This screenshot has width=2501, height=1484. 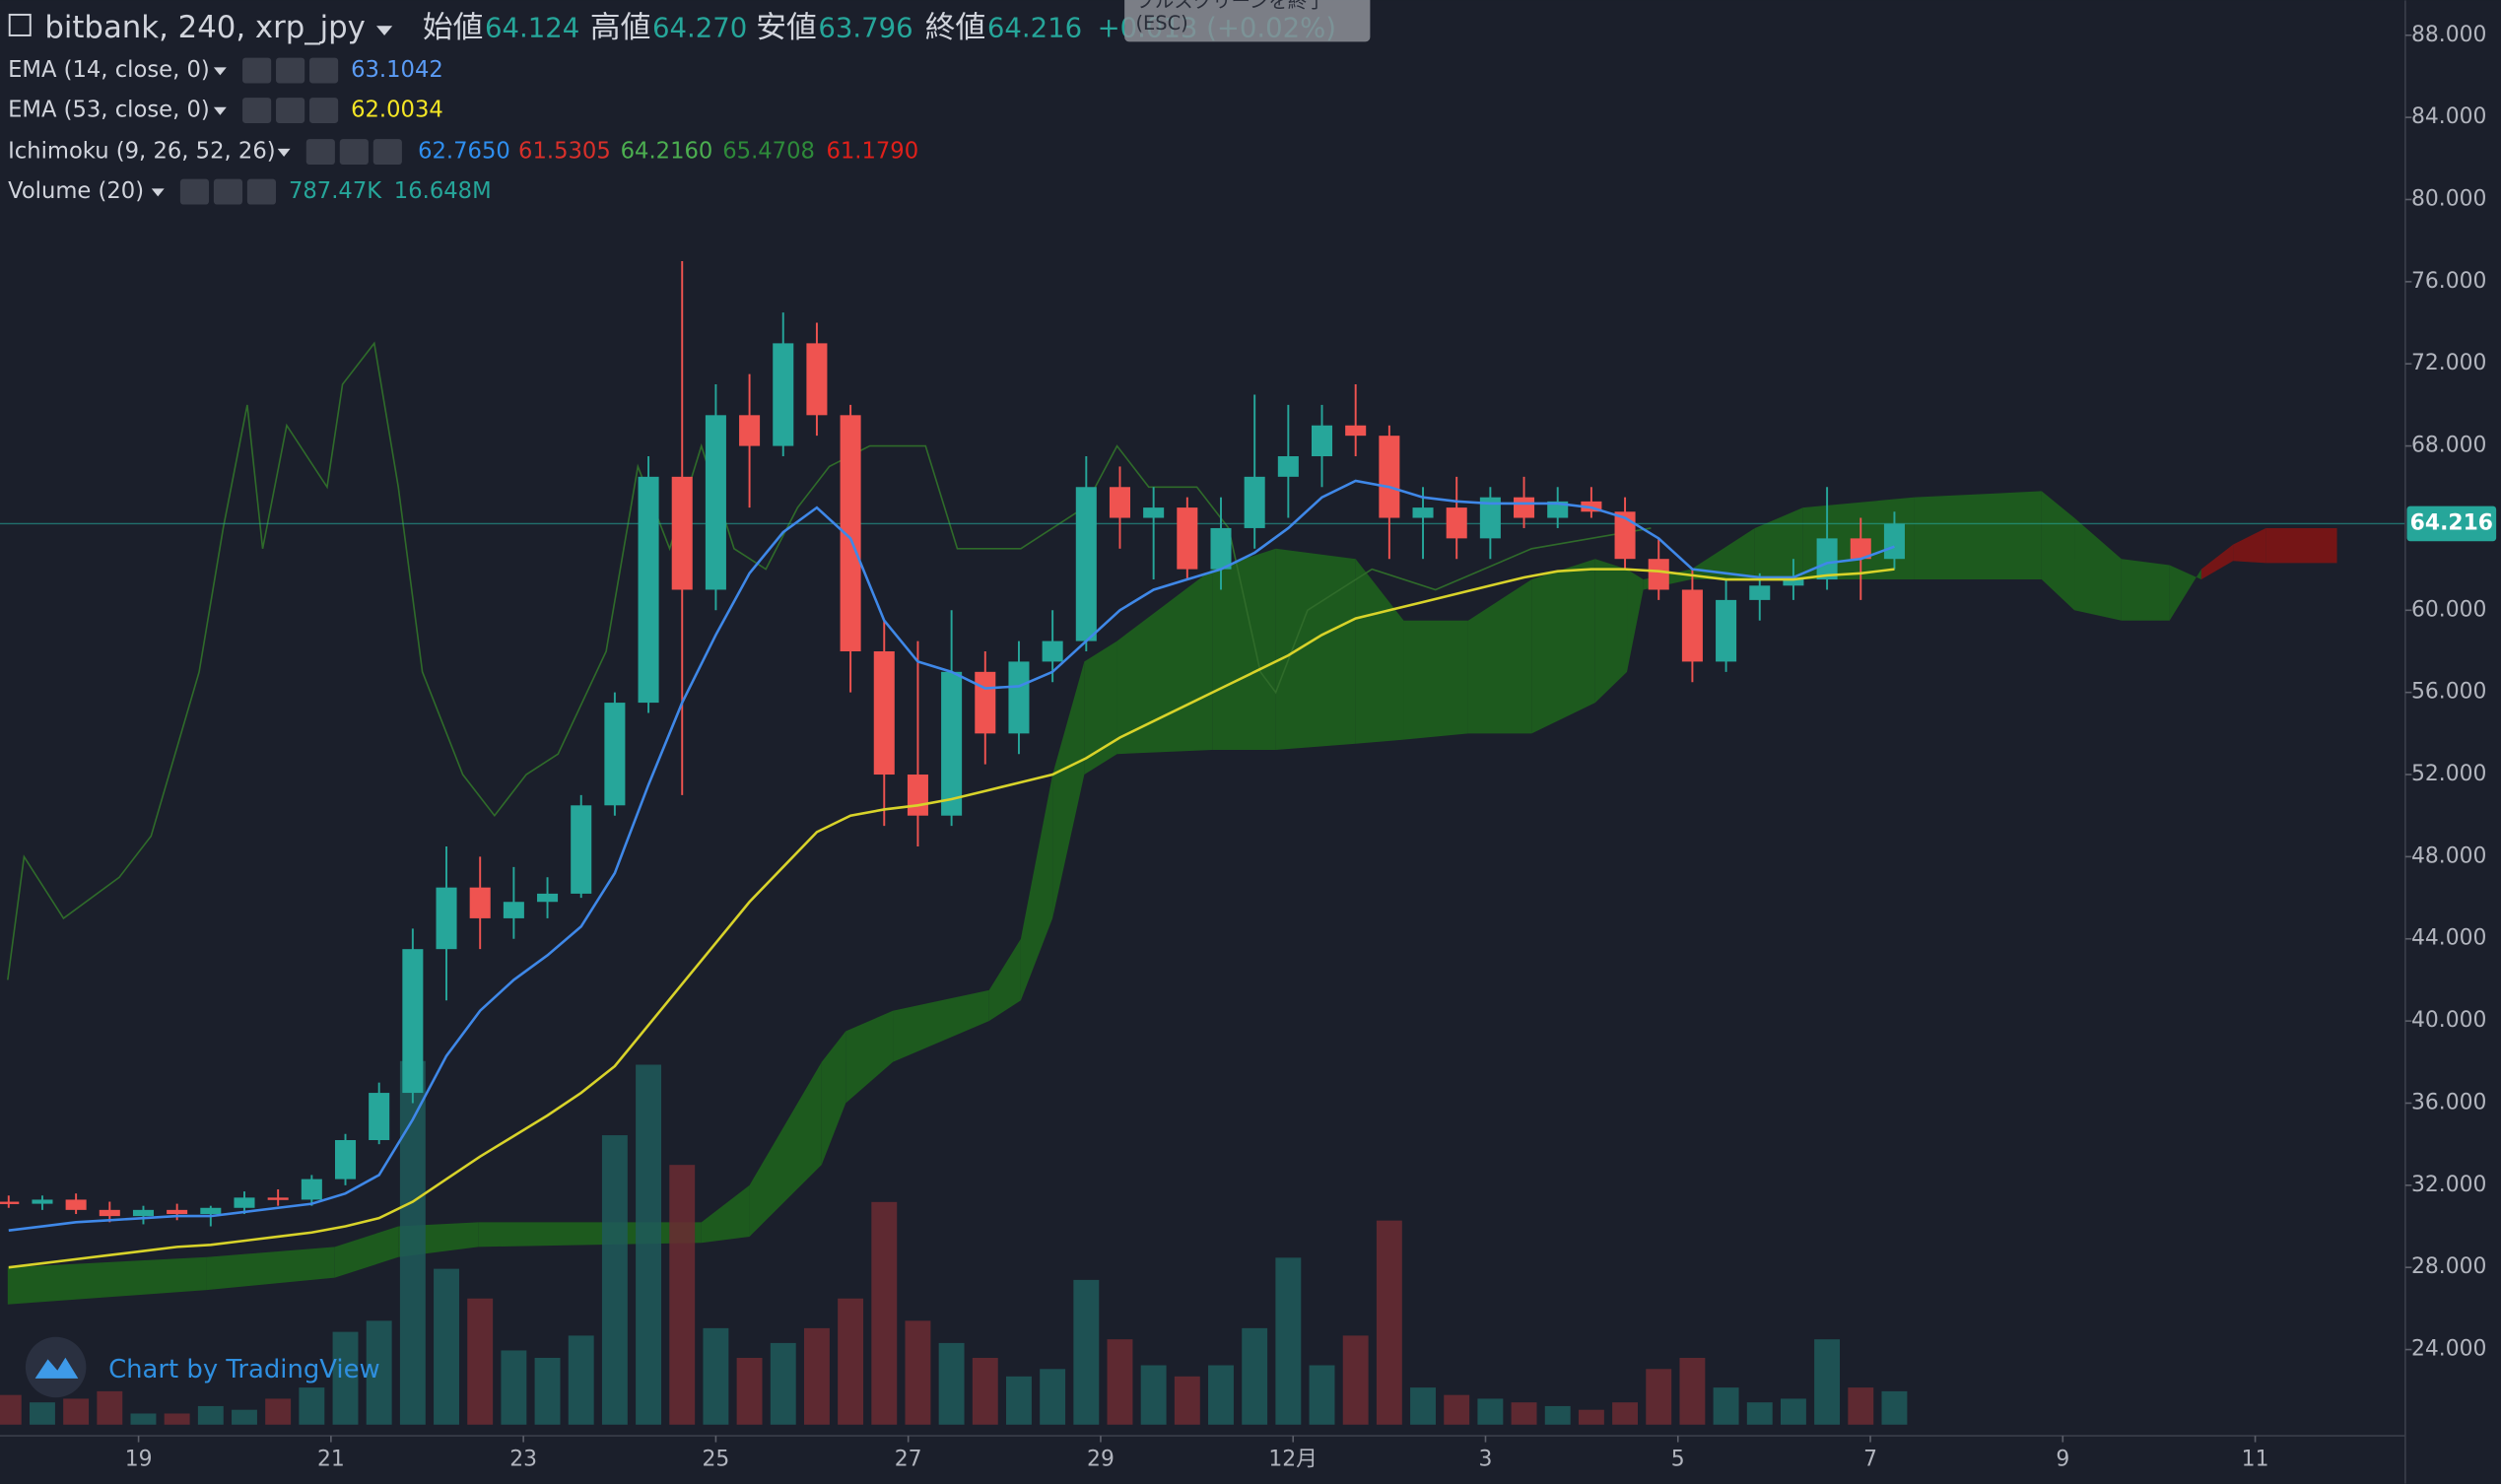 What do you see at coordinates (2255, 1459) in the screenshot?
I see `x-tick-label: 11` at bounding box center [2255, 1459].